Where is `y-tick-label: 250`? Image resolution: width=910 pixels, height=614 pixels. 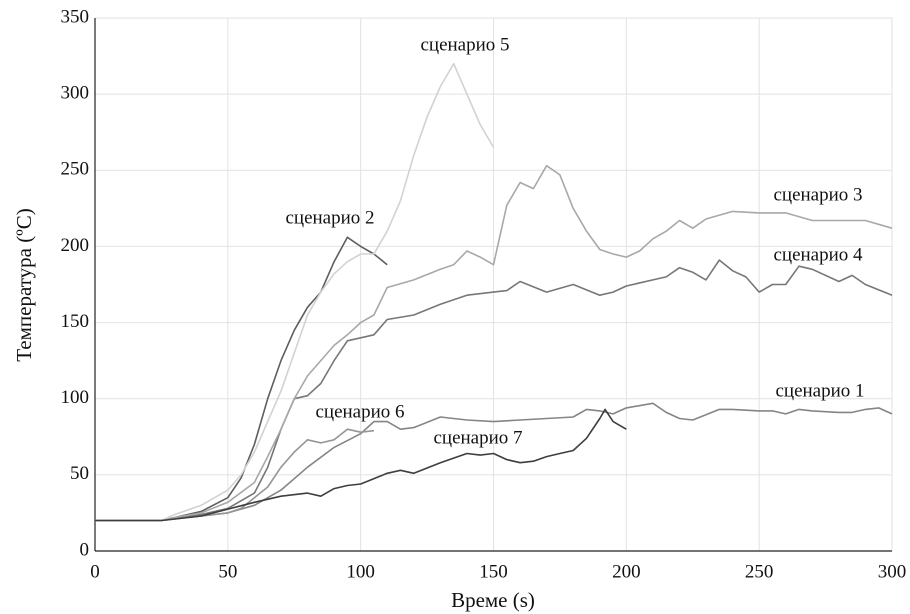
y-tick-label: 250 is located at coordinates (75, 169).